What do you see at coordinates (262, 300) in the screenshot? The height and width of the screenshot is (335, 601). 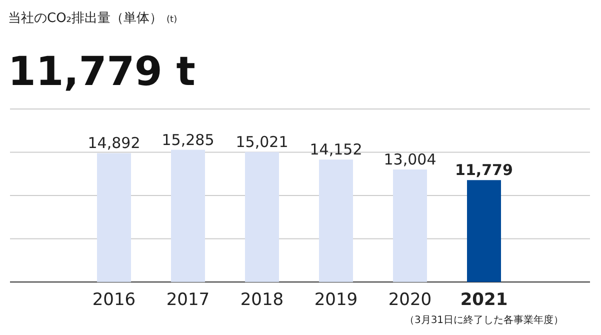 I see `x-tick-label: 2018` at bounding box center [262, 300].